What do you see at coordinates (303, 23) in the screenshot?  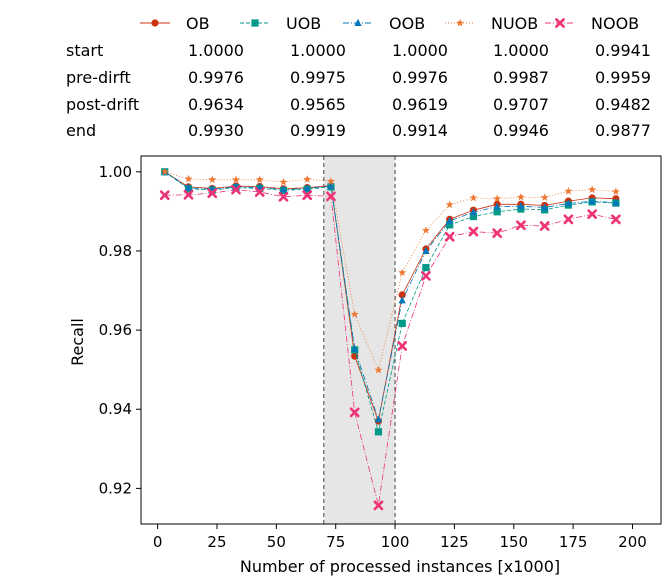 I see `legend-label: UOB` at bounding box center [303, 23].